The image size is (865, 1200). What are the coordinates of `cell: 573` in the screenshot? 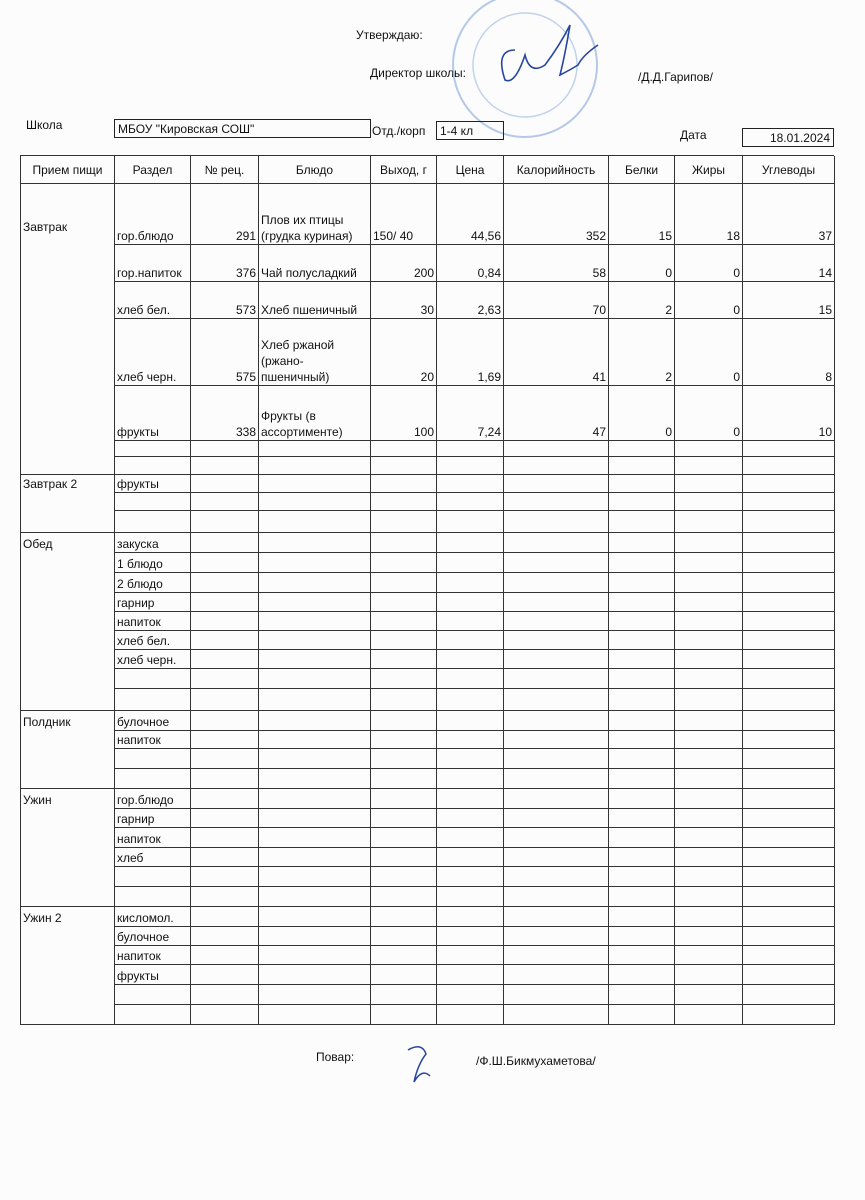 It's located at (225, 300).